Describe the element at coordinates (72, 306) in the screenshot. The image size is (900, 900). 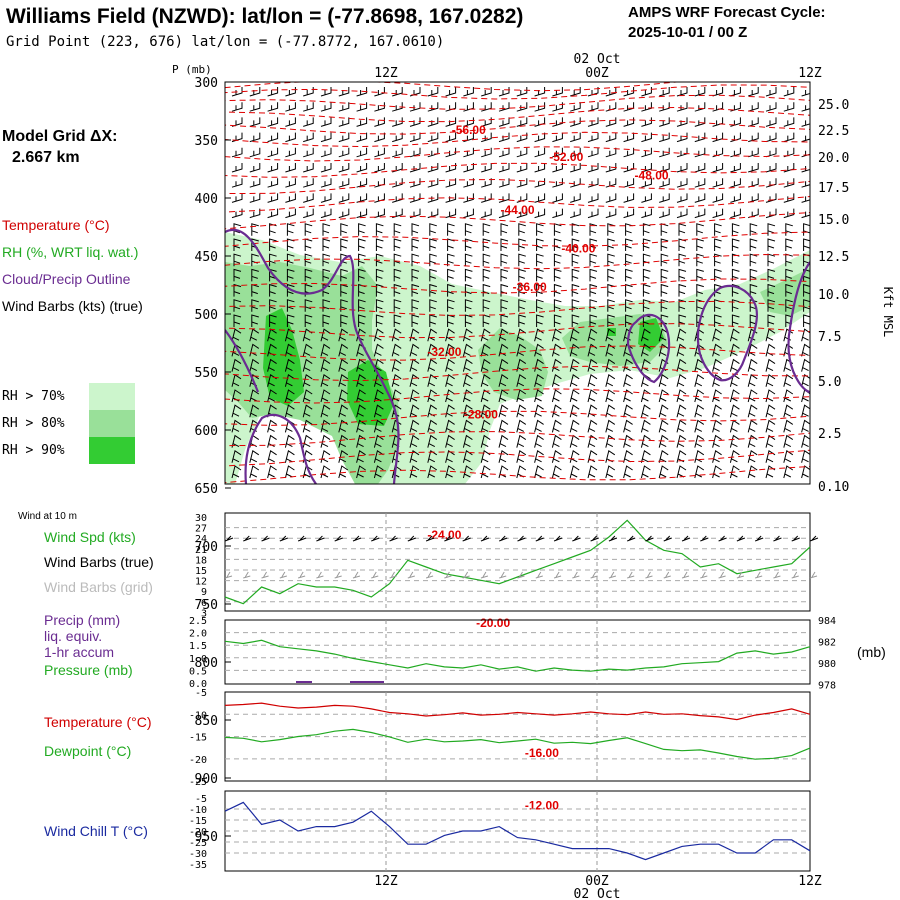
I see `legend-wind-barbs: Wind Barbs (kts) (true)` at that location.